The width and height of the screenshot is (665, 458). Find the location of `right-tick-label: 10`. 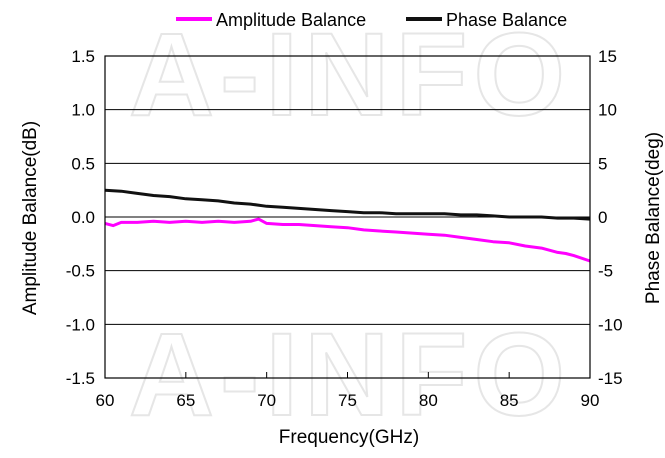

right-tick-label: 10 is located at coordinates (607, 110).